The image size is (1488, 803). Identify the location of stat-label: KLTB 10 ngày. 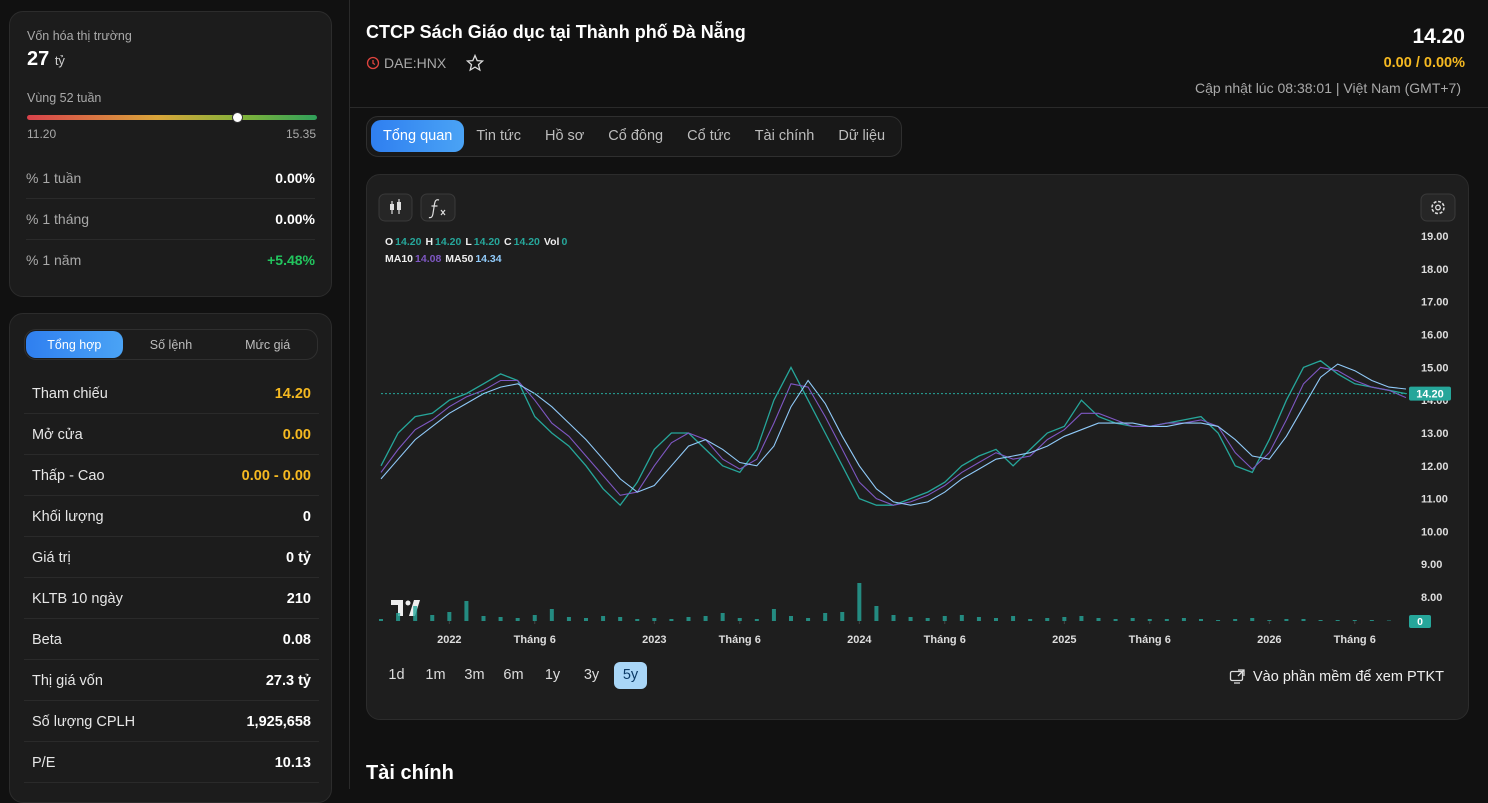
(77, 598).